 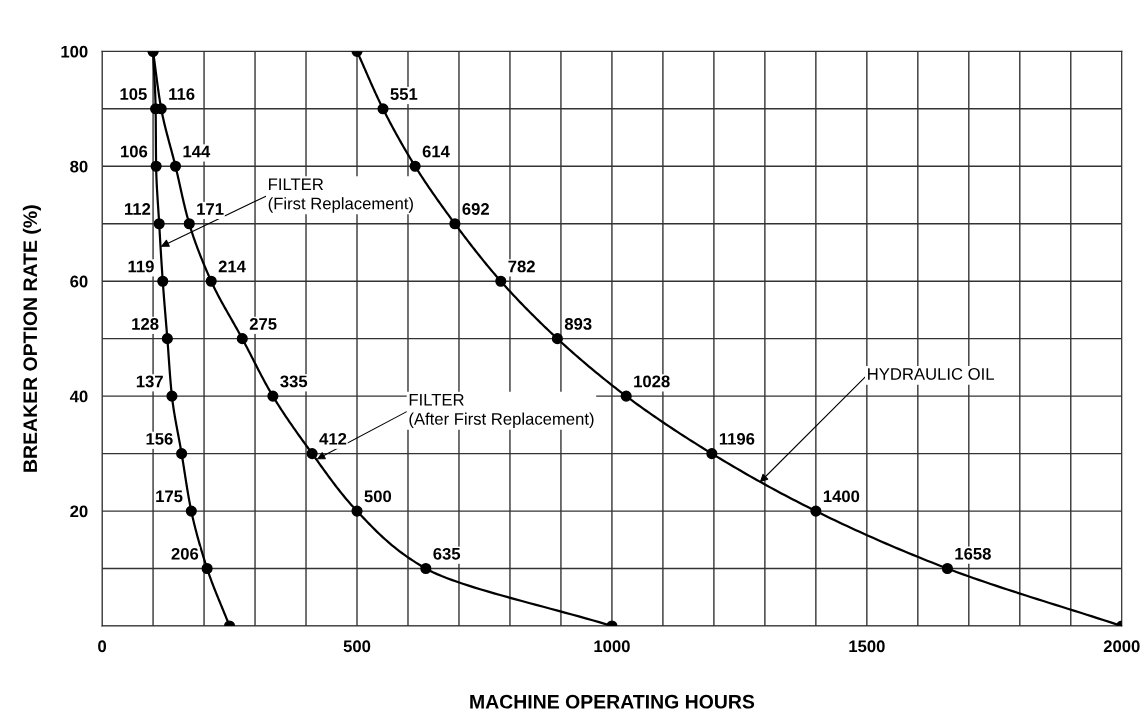 I want to click on annotation: 1400, so click(x=841, y=496).